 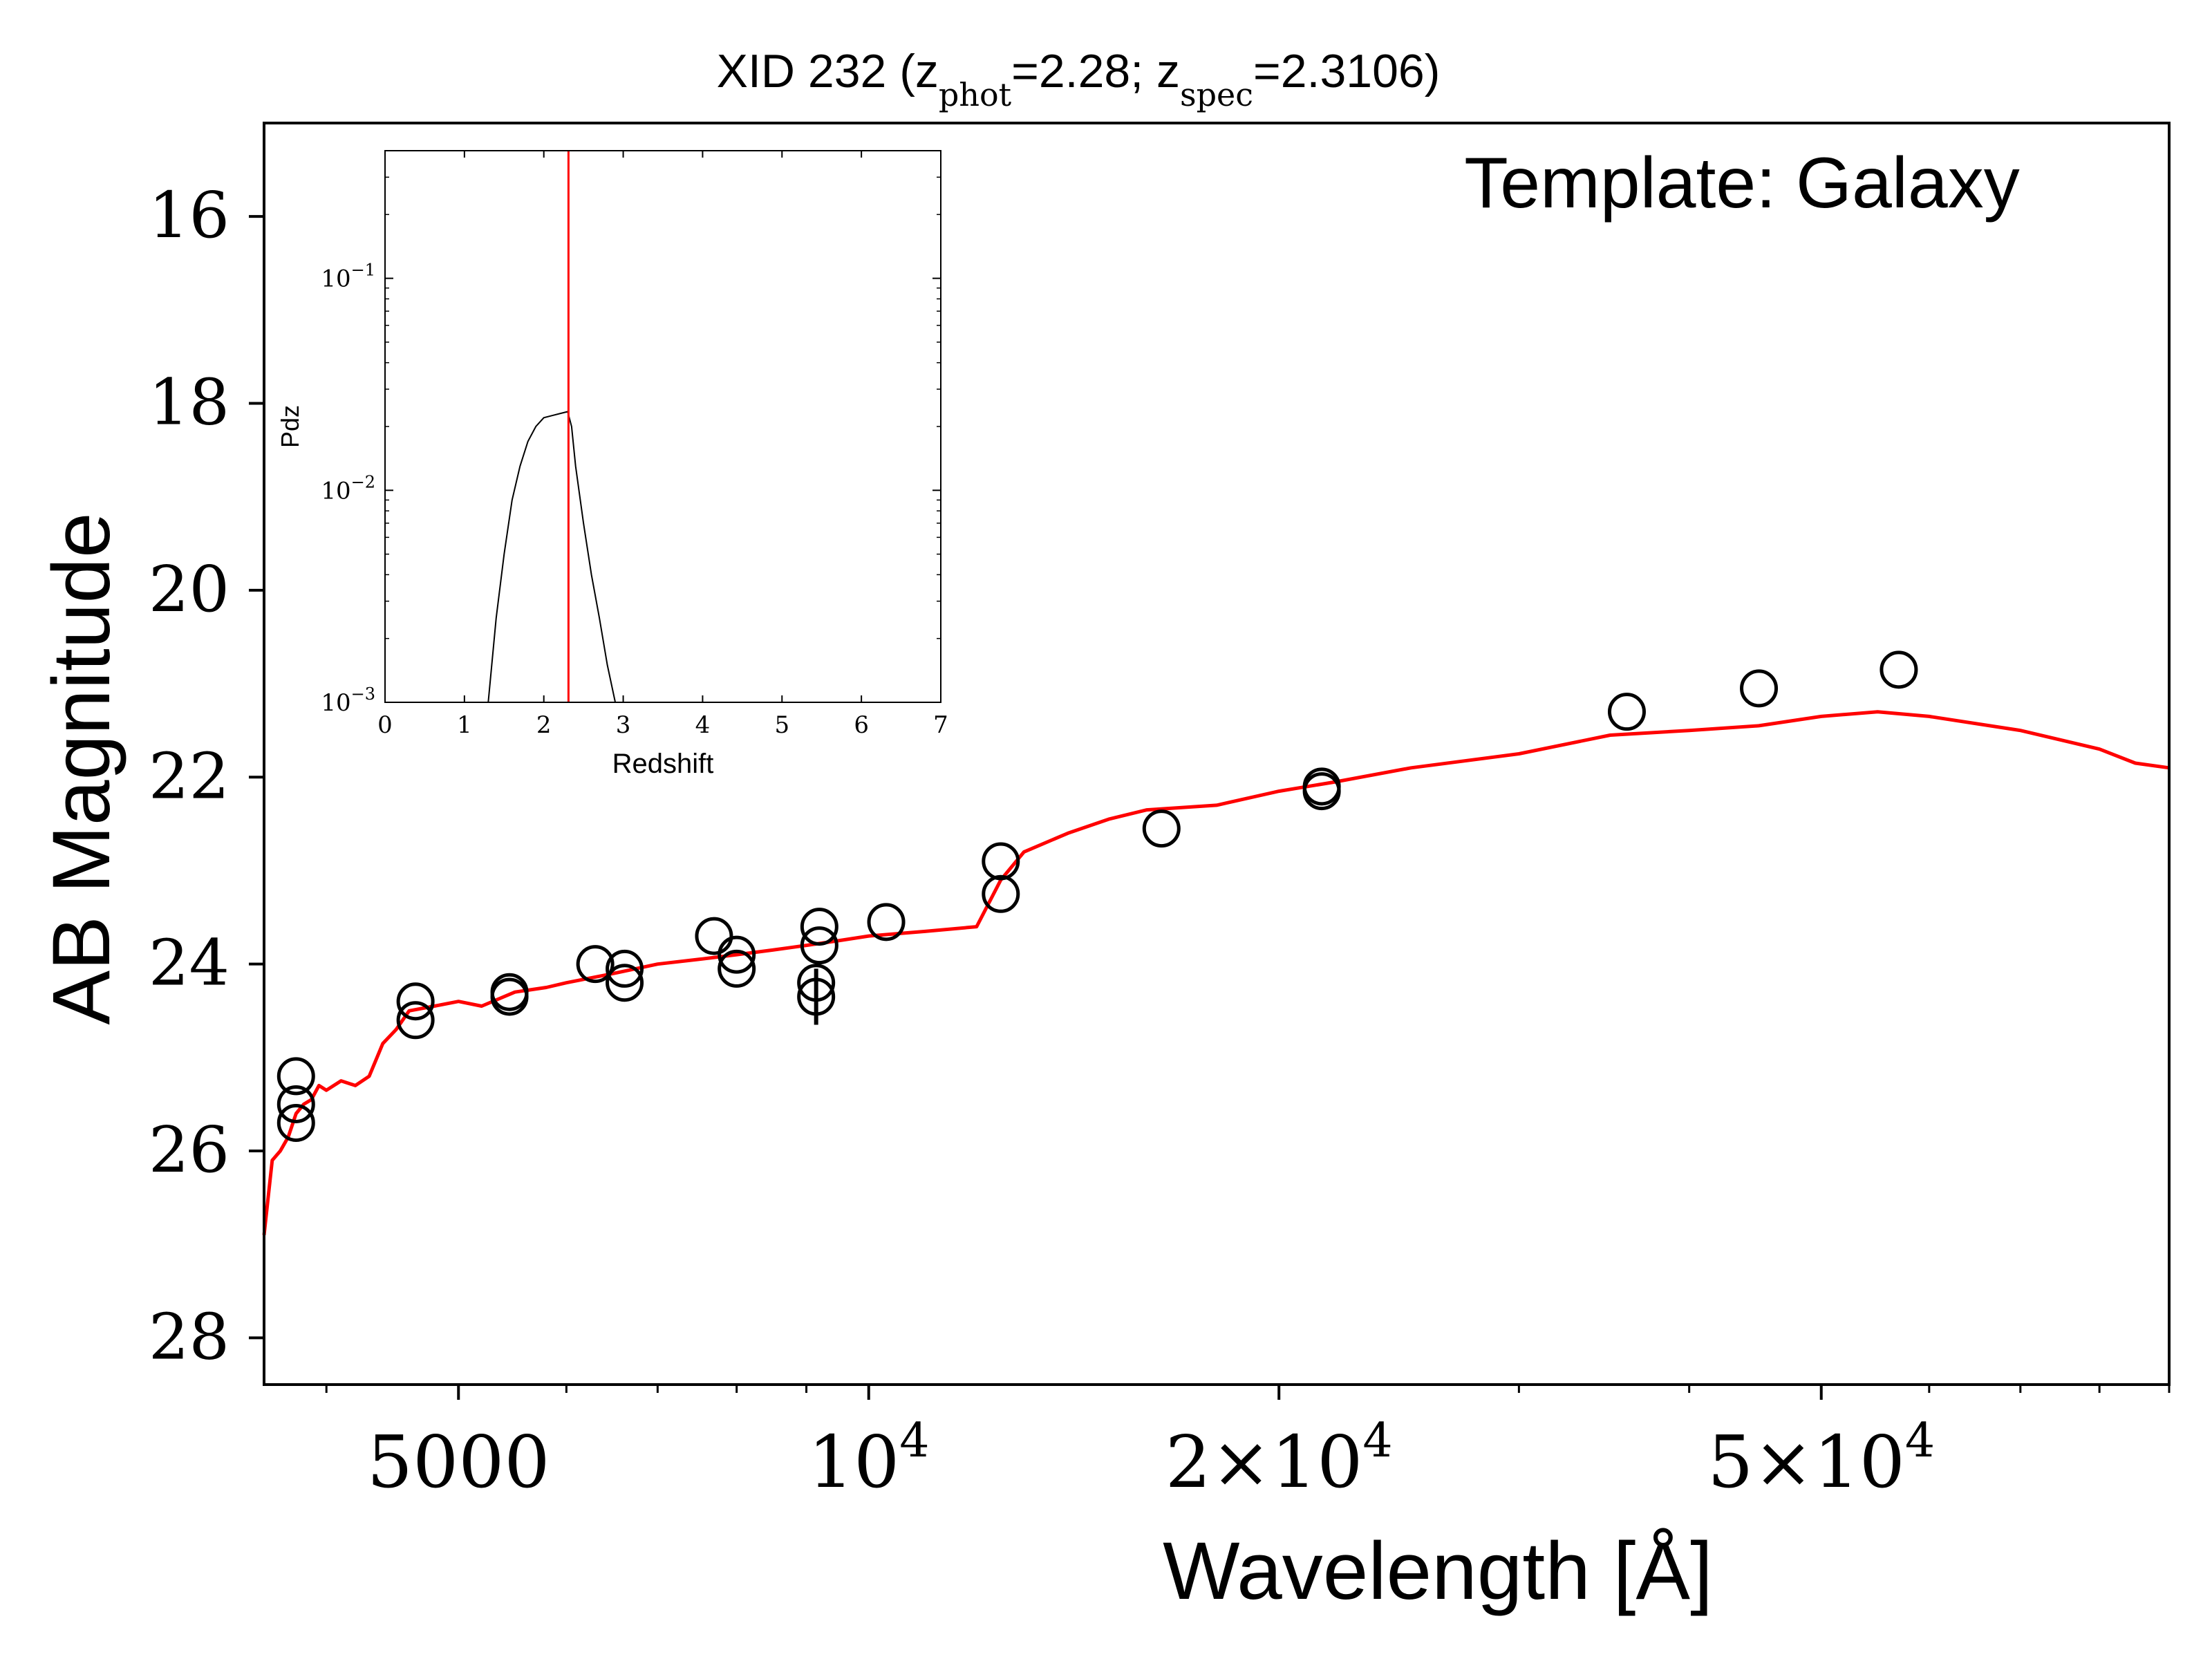 I want to click on inset-y-tick-label: 10⁻³, so click(x=348, y=700).